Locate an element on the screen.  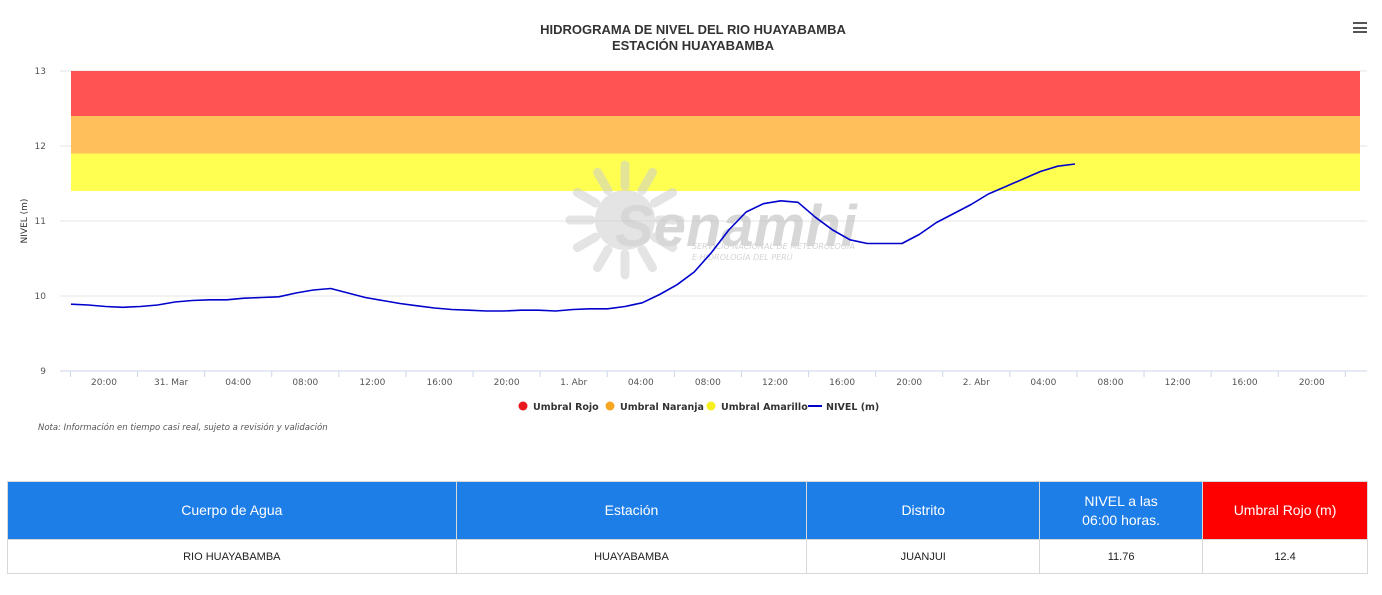
legend-label: Umbral Naranja is located at coordinates (662, 407).